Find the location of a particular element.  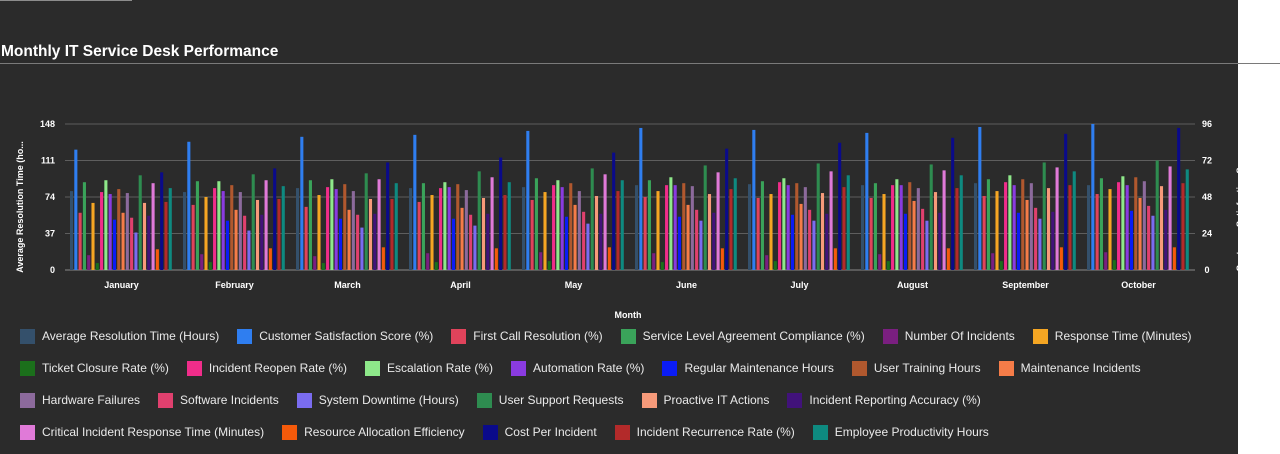

legend-item: Number Of Incidents is located at coordinates (949, 336).